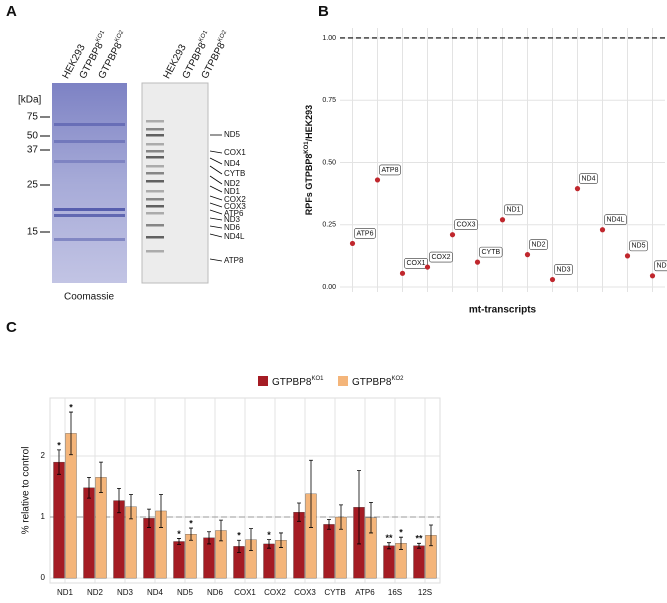 This screenshot has width=667, height=603. I want to click on stain-label: Coomassie, so click(89, 297).